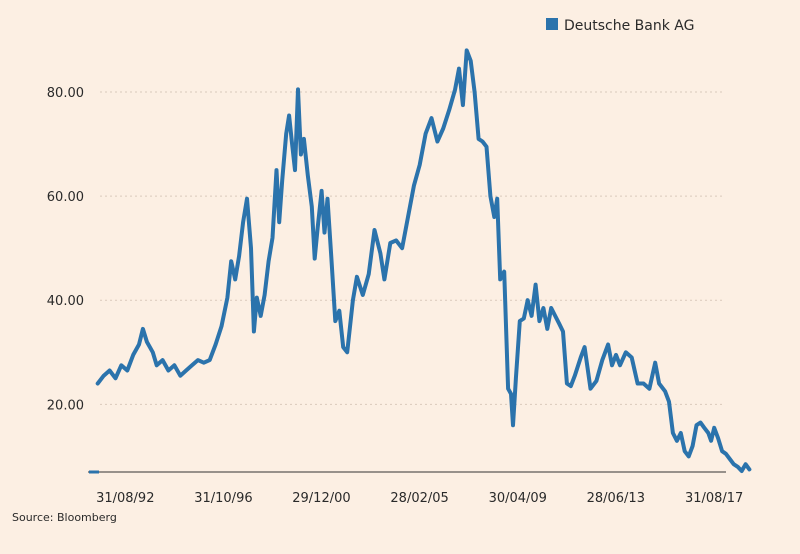  What do you see at coordinates (65, 93) in the screenshot?
I see `y-tick-label: 80.00` at bounding box center [65, 93].